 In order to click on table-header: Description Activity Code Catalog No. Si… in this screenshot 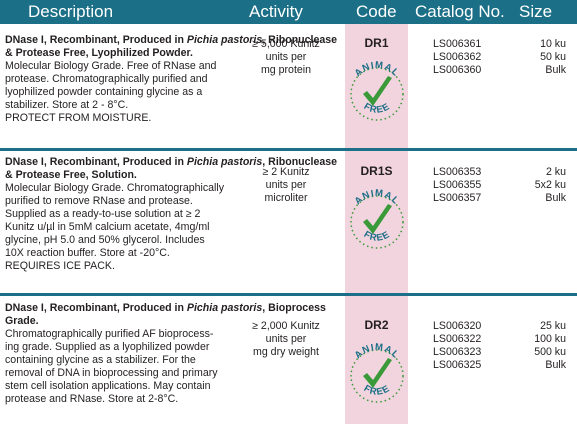, I will do `click(288, 12)`.